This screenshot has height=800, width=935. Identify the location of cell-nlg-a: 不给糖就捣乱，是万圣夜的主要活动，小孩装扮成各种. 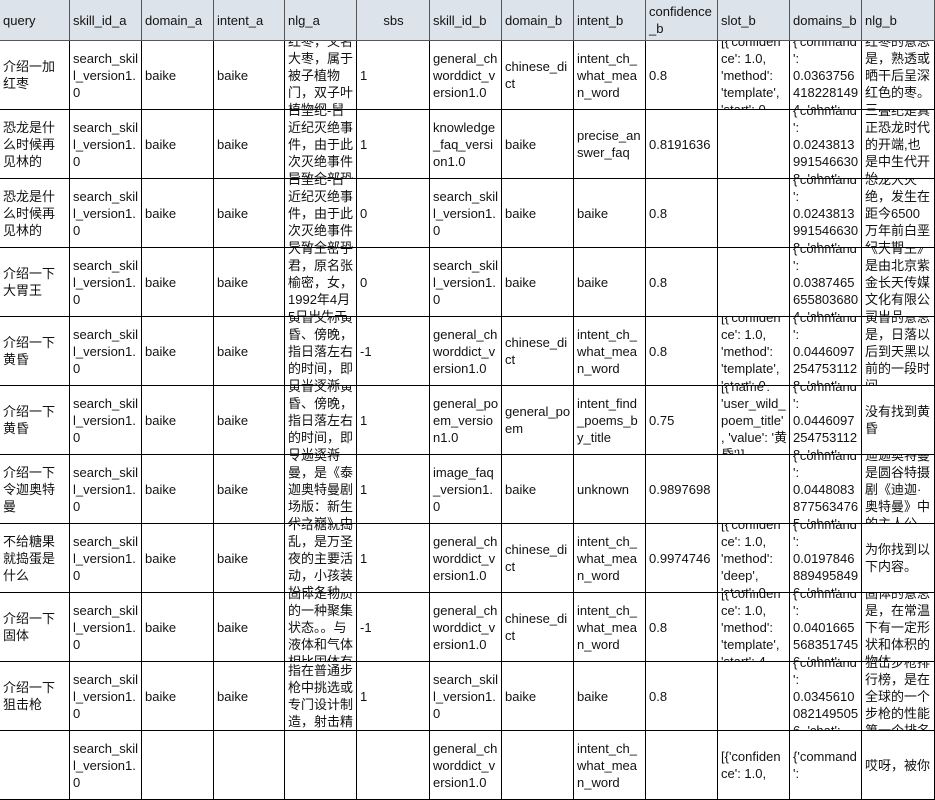
(321, 558).